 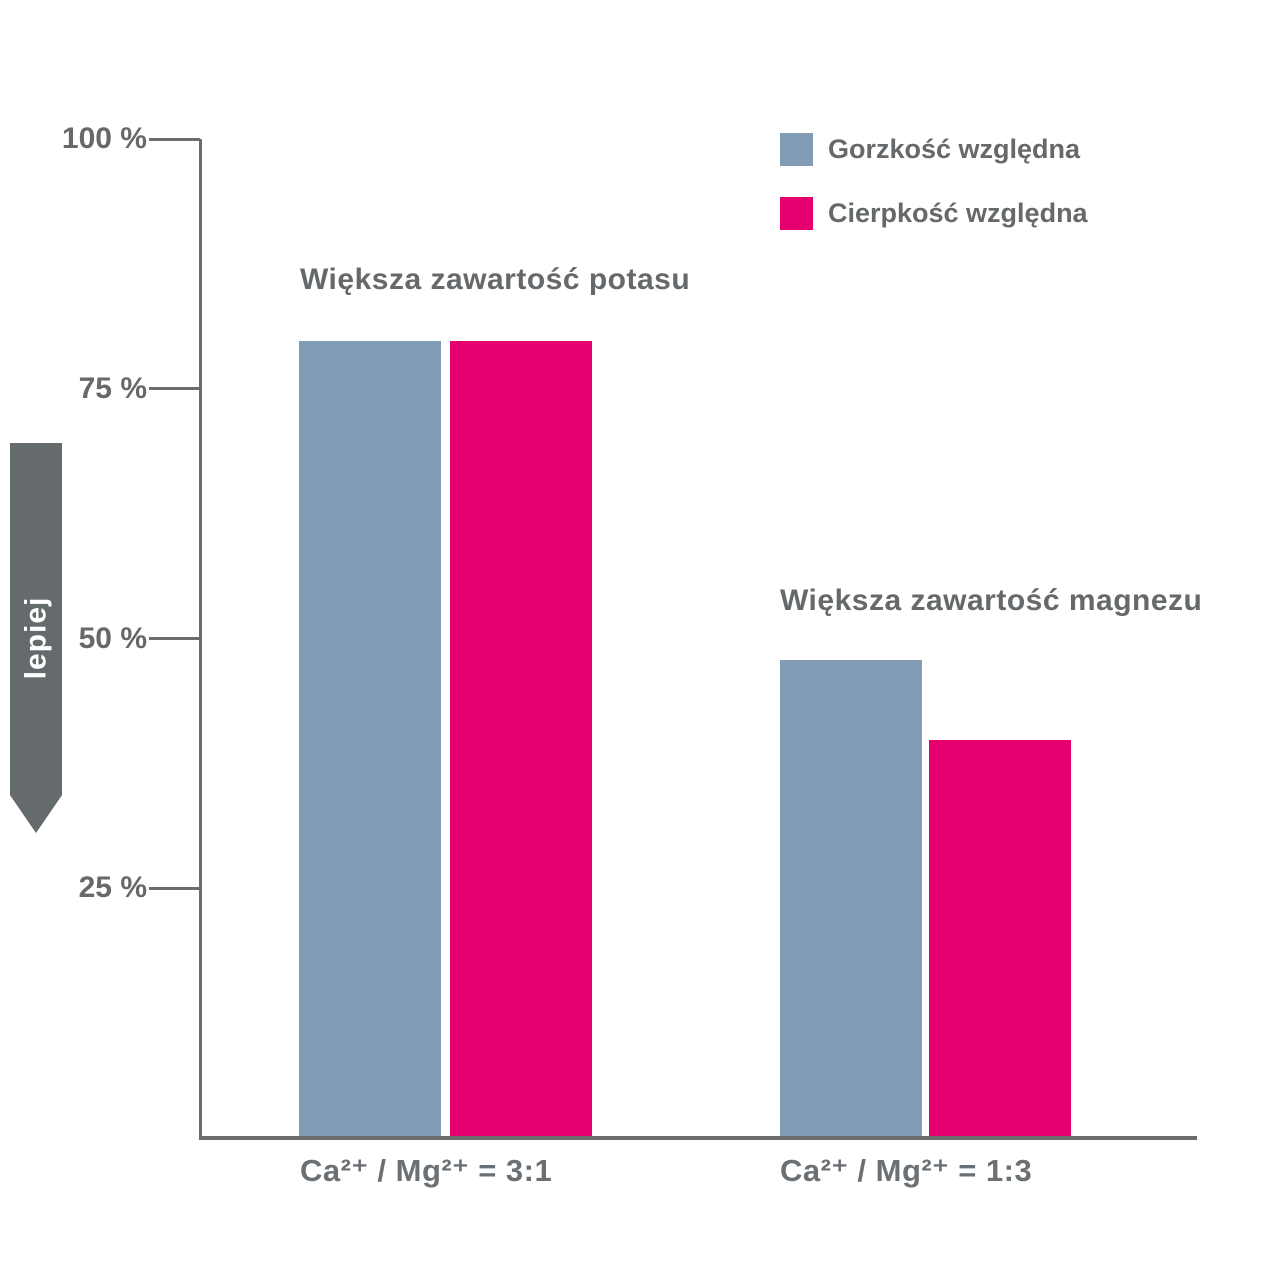 I want to click on x-axis-line, so click(x=698, y=1138).